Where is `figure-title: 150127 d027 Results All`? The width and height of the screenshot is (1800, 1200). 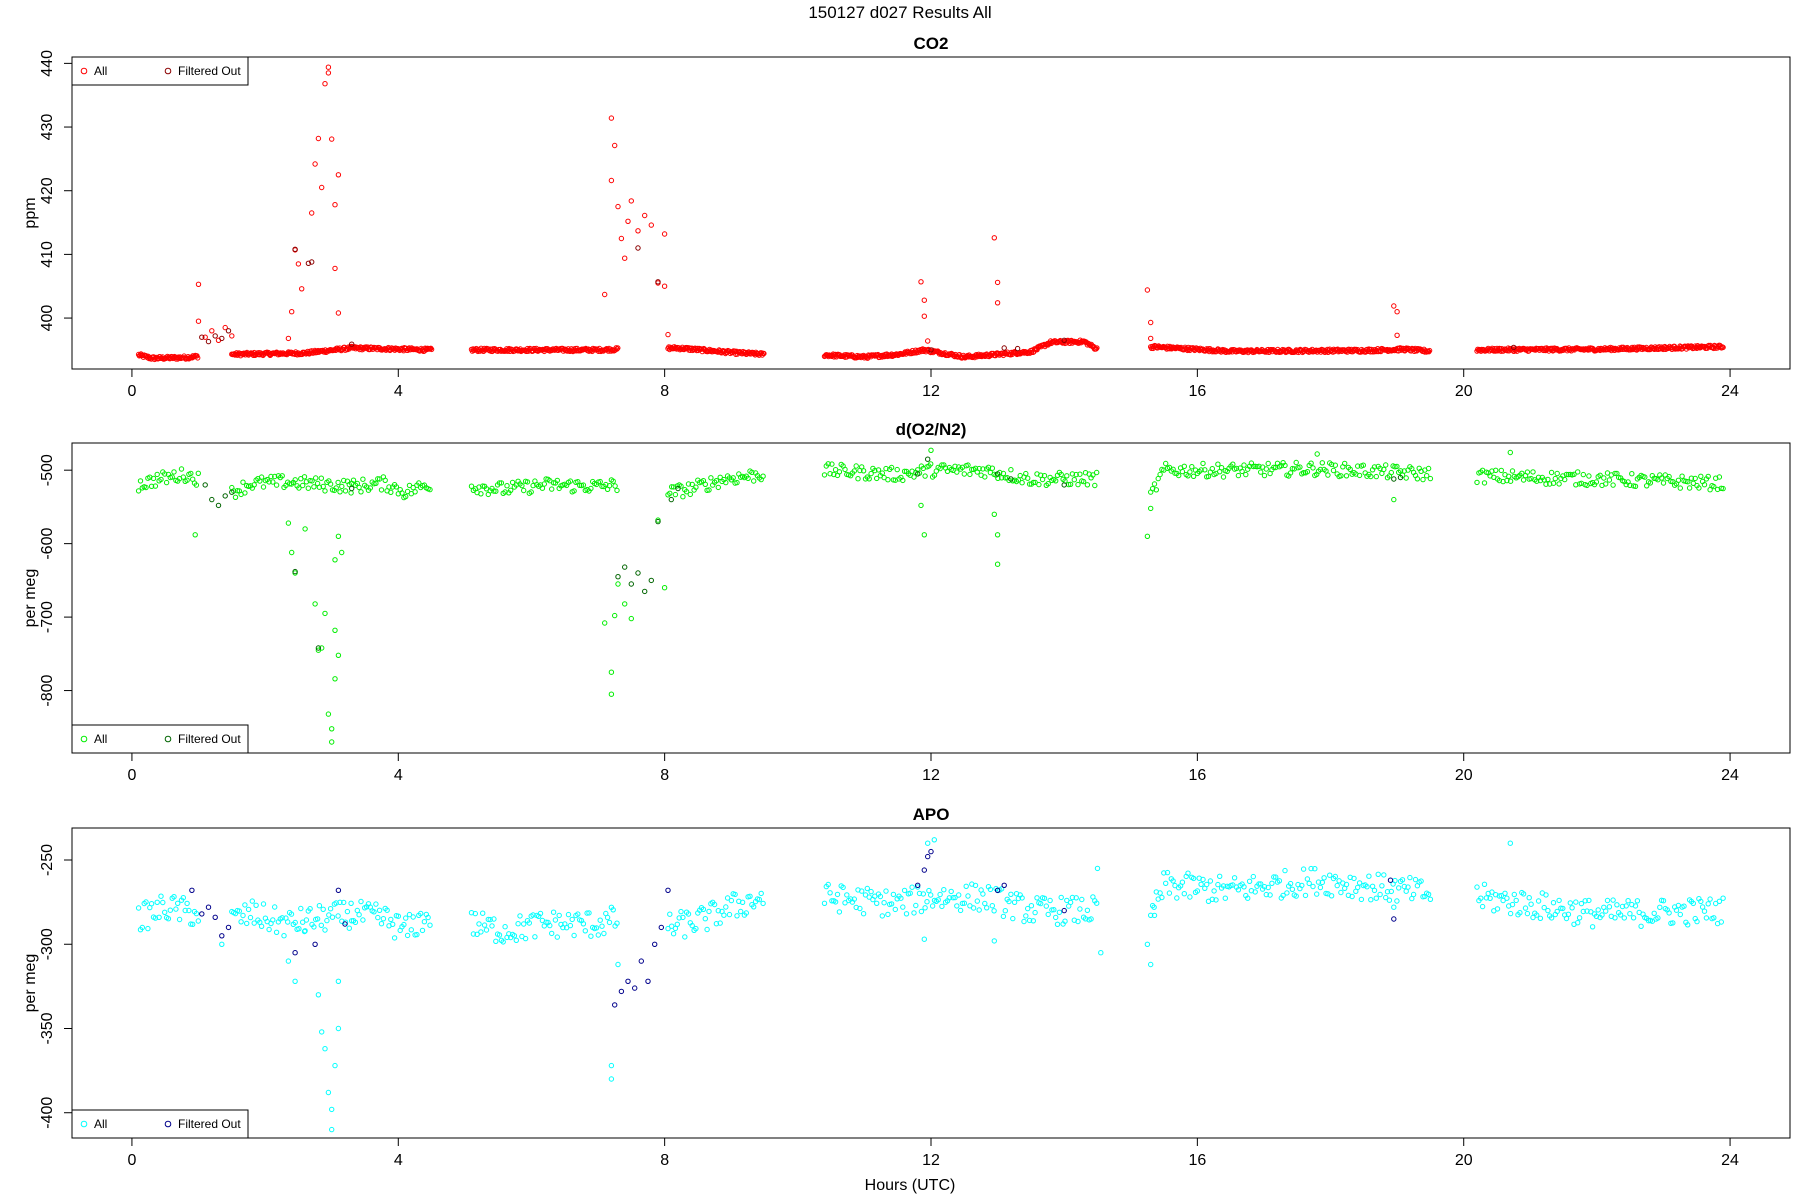 figure-title: 150127 d027 Results All is located at coordinates (900, 12).